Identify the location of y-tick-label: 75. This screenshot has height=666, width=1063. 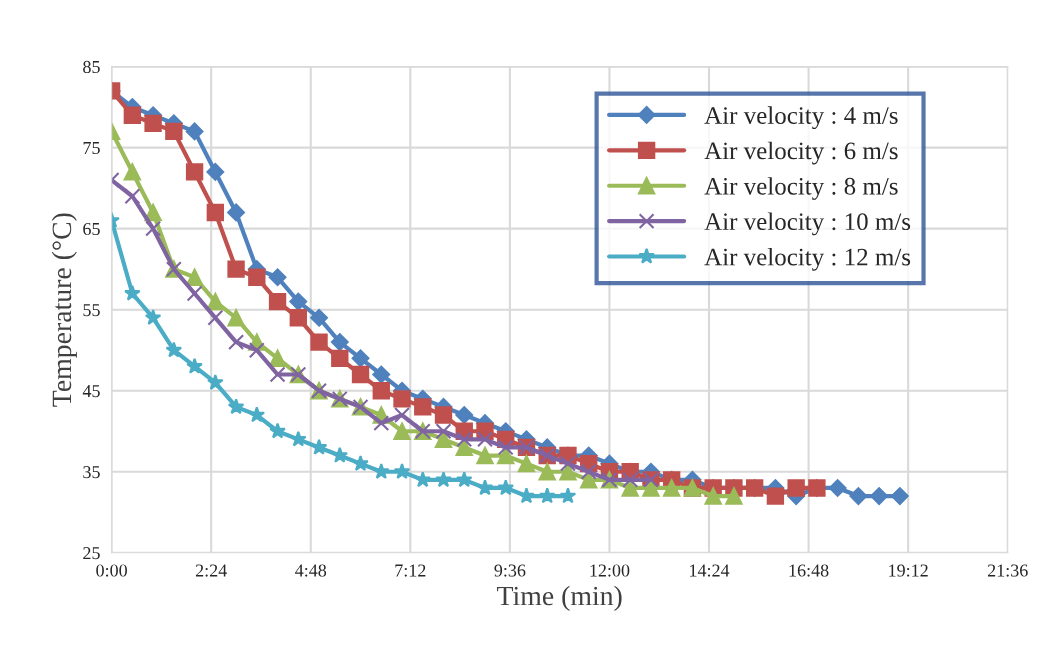
(91, 148).